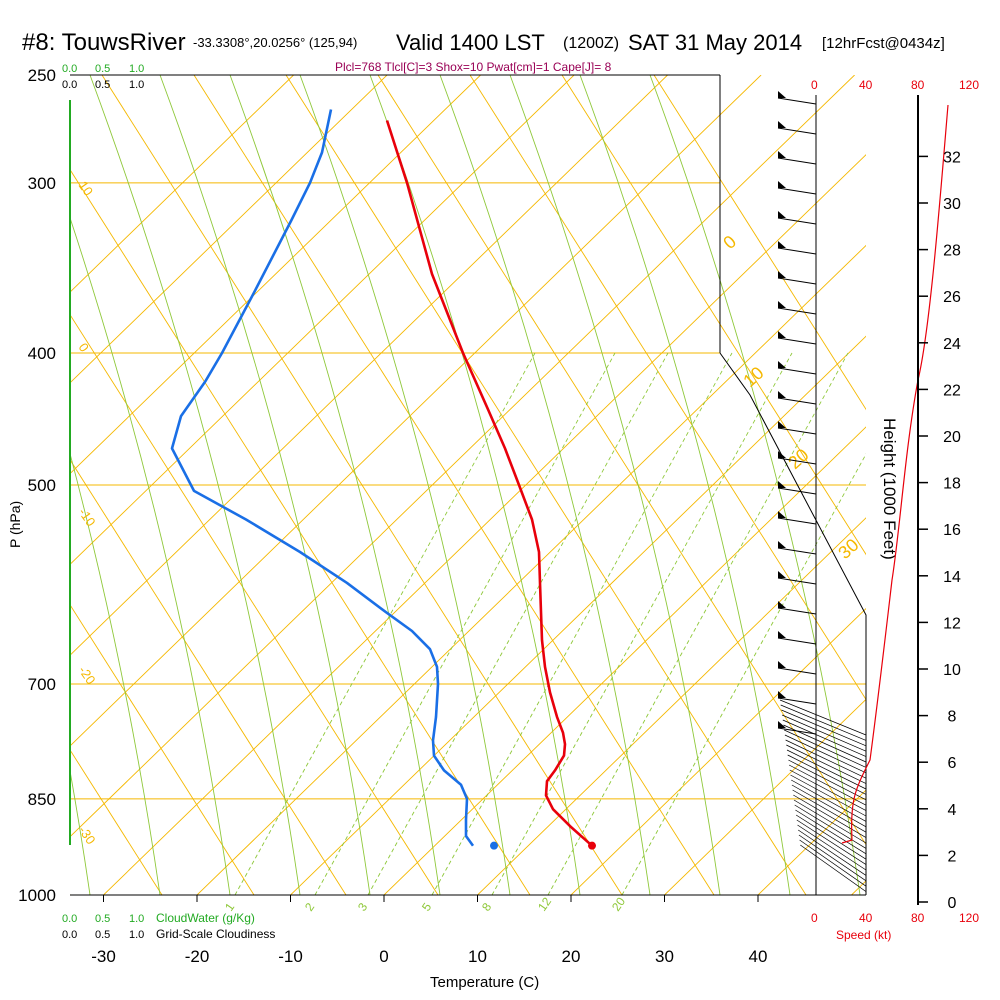  I want to click on temperature-tick-label: -30, so click(103, 956).